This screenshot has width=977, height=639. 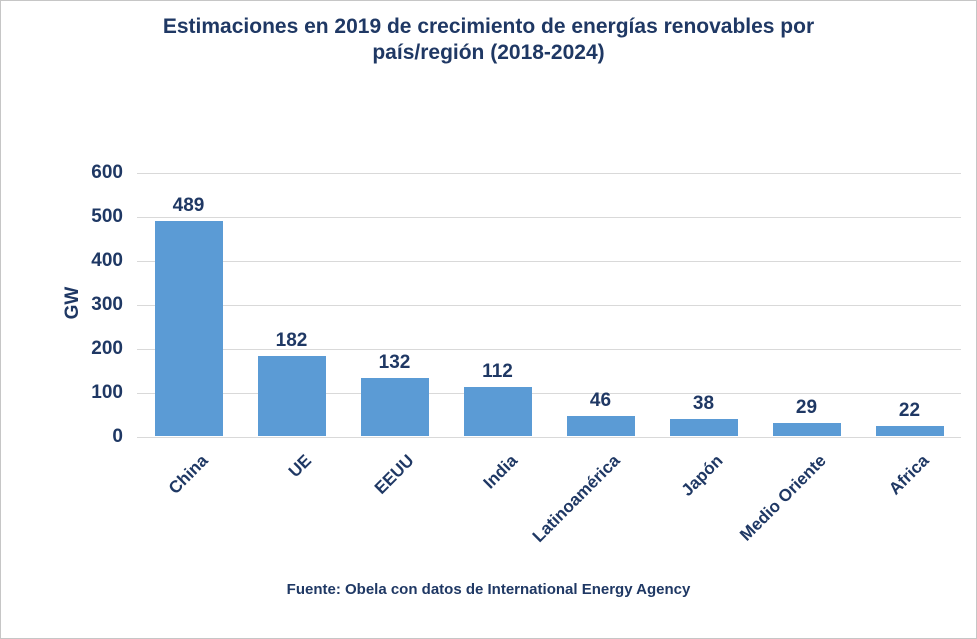 What do you see at coordinates (703, 427) in the screenshot?
I see `bar-japón` at bounding box center [703, 427].